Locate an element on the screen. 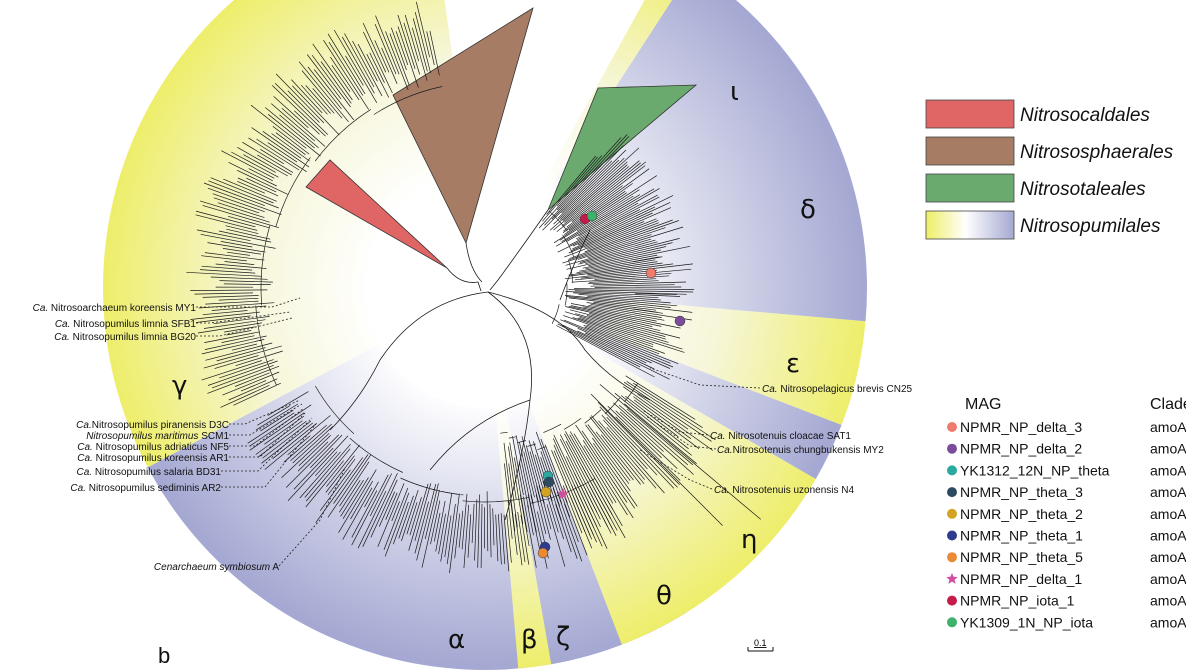 This screenshot has width=1186, height=672. tree-marker-star is located at coordinates (563, 493).